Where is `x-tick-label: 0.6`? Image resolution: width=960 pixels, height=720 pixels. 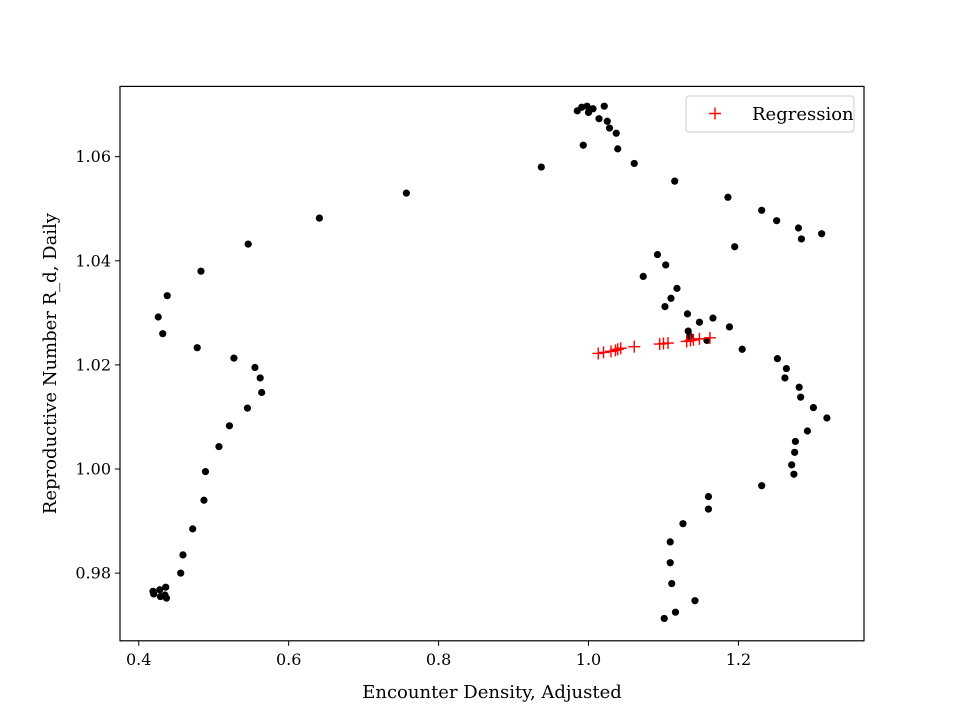 x-tick-label: 0.6 is located at coordinates (288, 659).